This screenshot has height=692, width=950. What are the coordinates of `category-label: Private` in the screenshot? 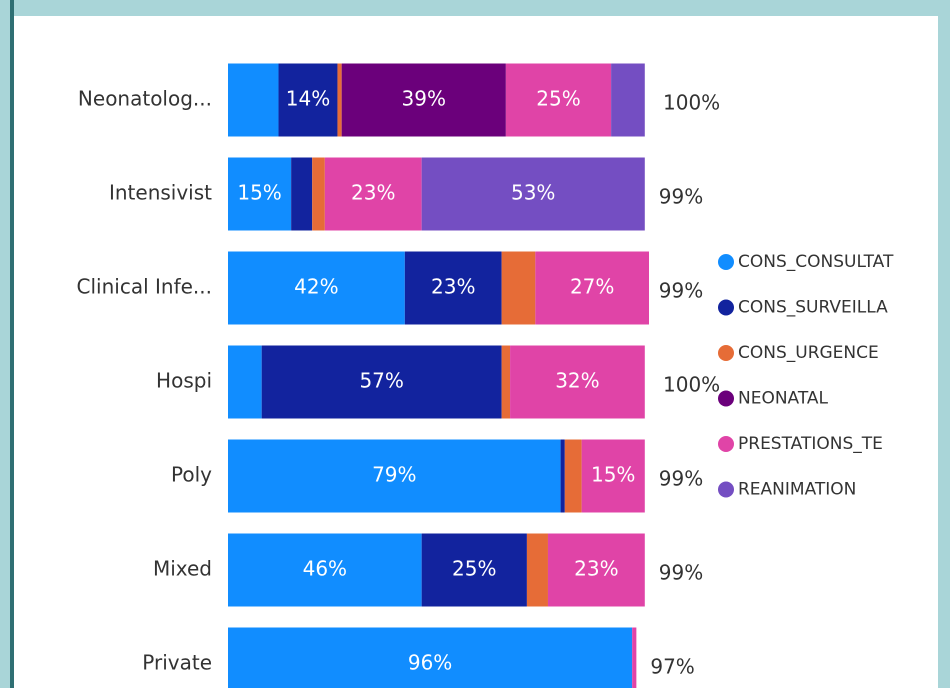 It's located at (177, 663).